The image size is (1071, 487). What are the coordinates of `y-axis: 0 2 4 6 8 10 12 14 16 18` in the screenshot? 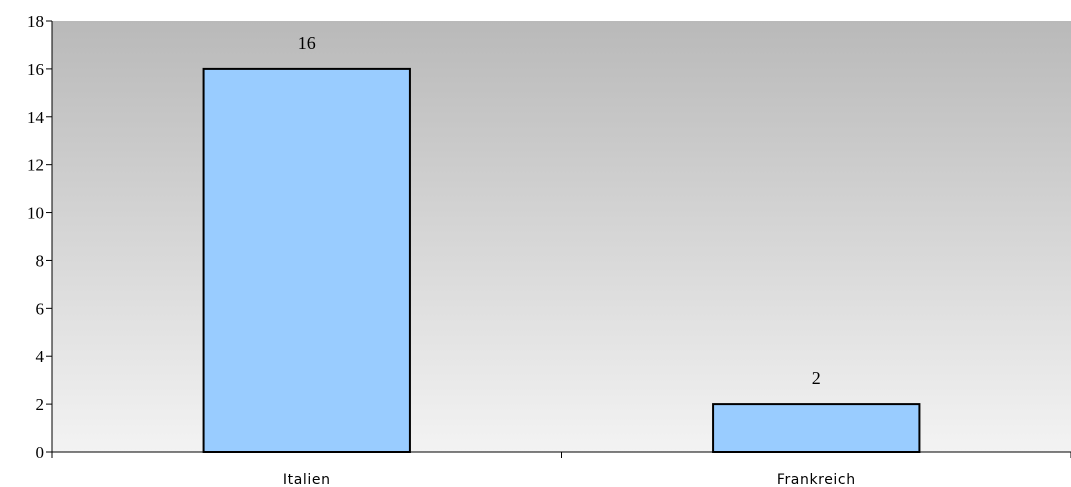 It's located at (40, 237).